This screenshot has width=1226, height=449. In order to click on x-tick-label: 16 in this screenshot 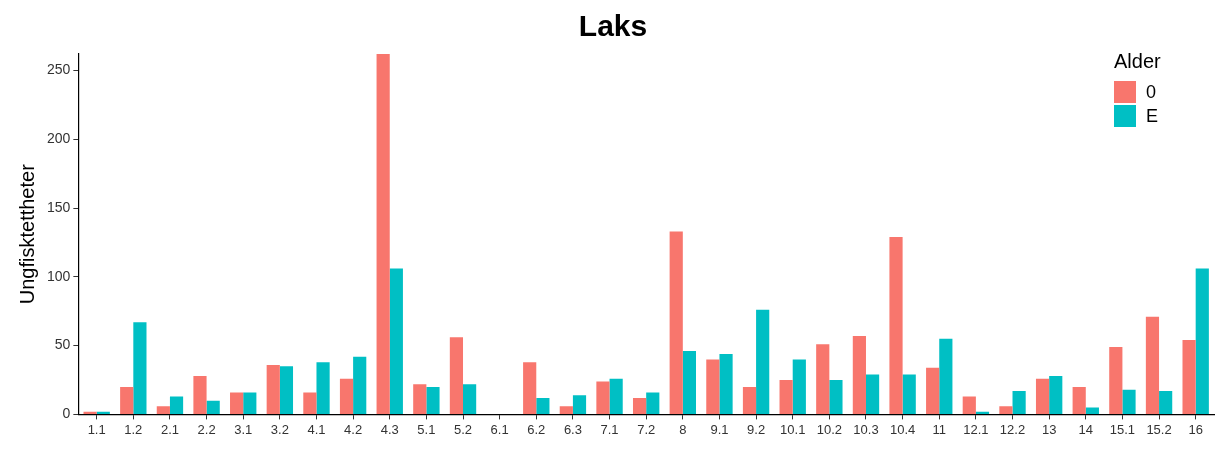, I will do `click(1195, 429)`.